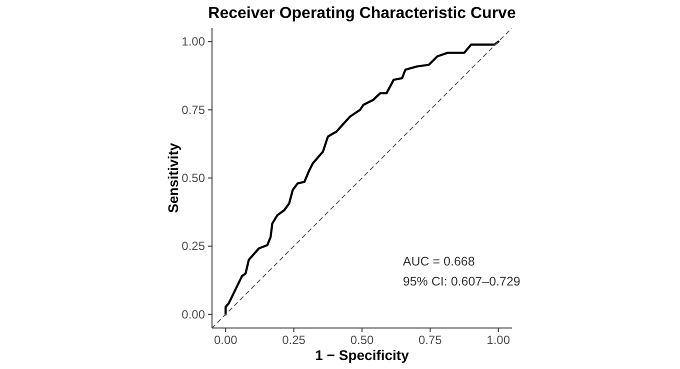  Describe the element at coordinates (194, 314) in the screenshot. I see `y-tick-label: 0.00` at that location.